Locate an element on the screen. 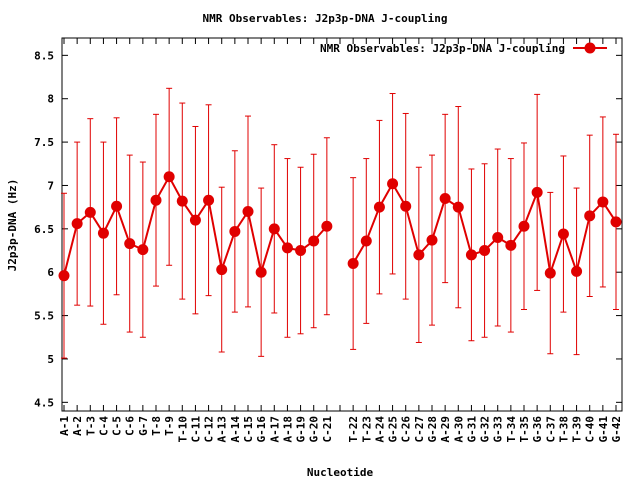 This screenshot has height=480, width=640. x-tick-label: T-34 is located at coordinates (511, 429).